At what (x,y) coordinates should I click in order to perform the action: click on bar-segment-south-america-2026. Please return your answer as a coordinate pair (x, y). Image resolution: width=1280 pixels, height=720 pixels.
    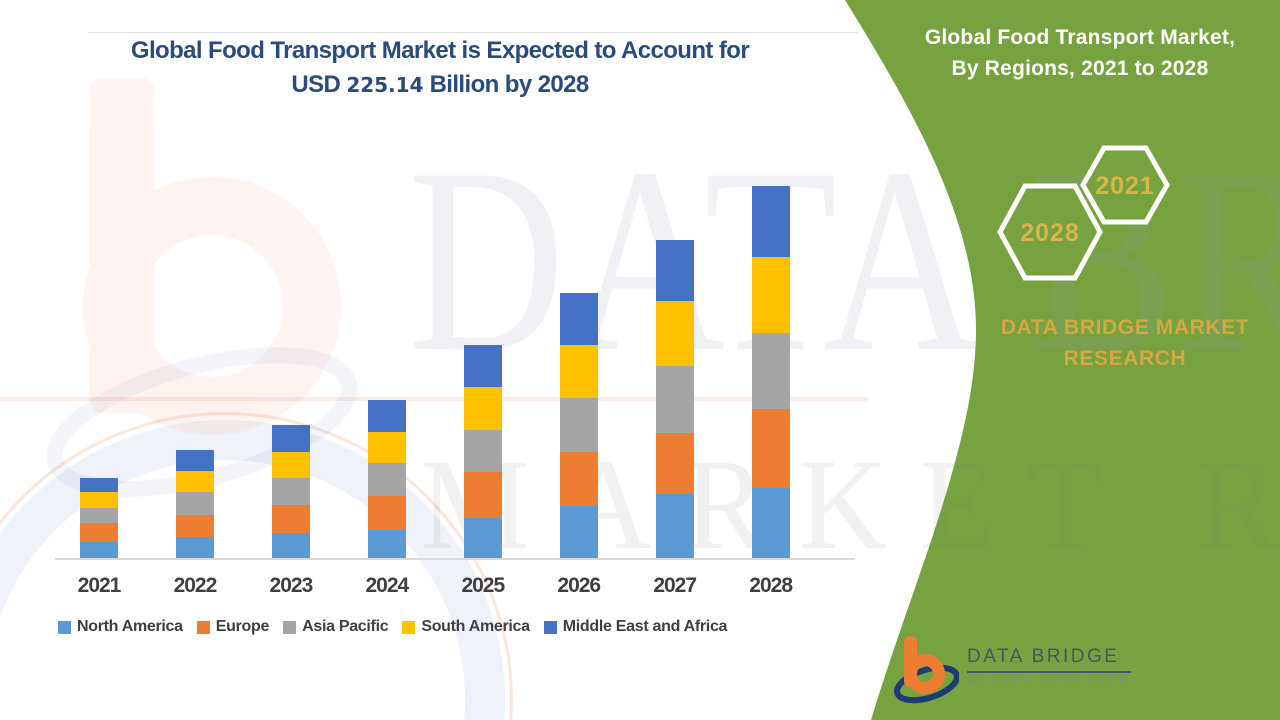
    Looking at the image, I should click on (578, 371).